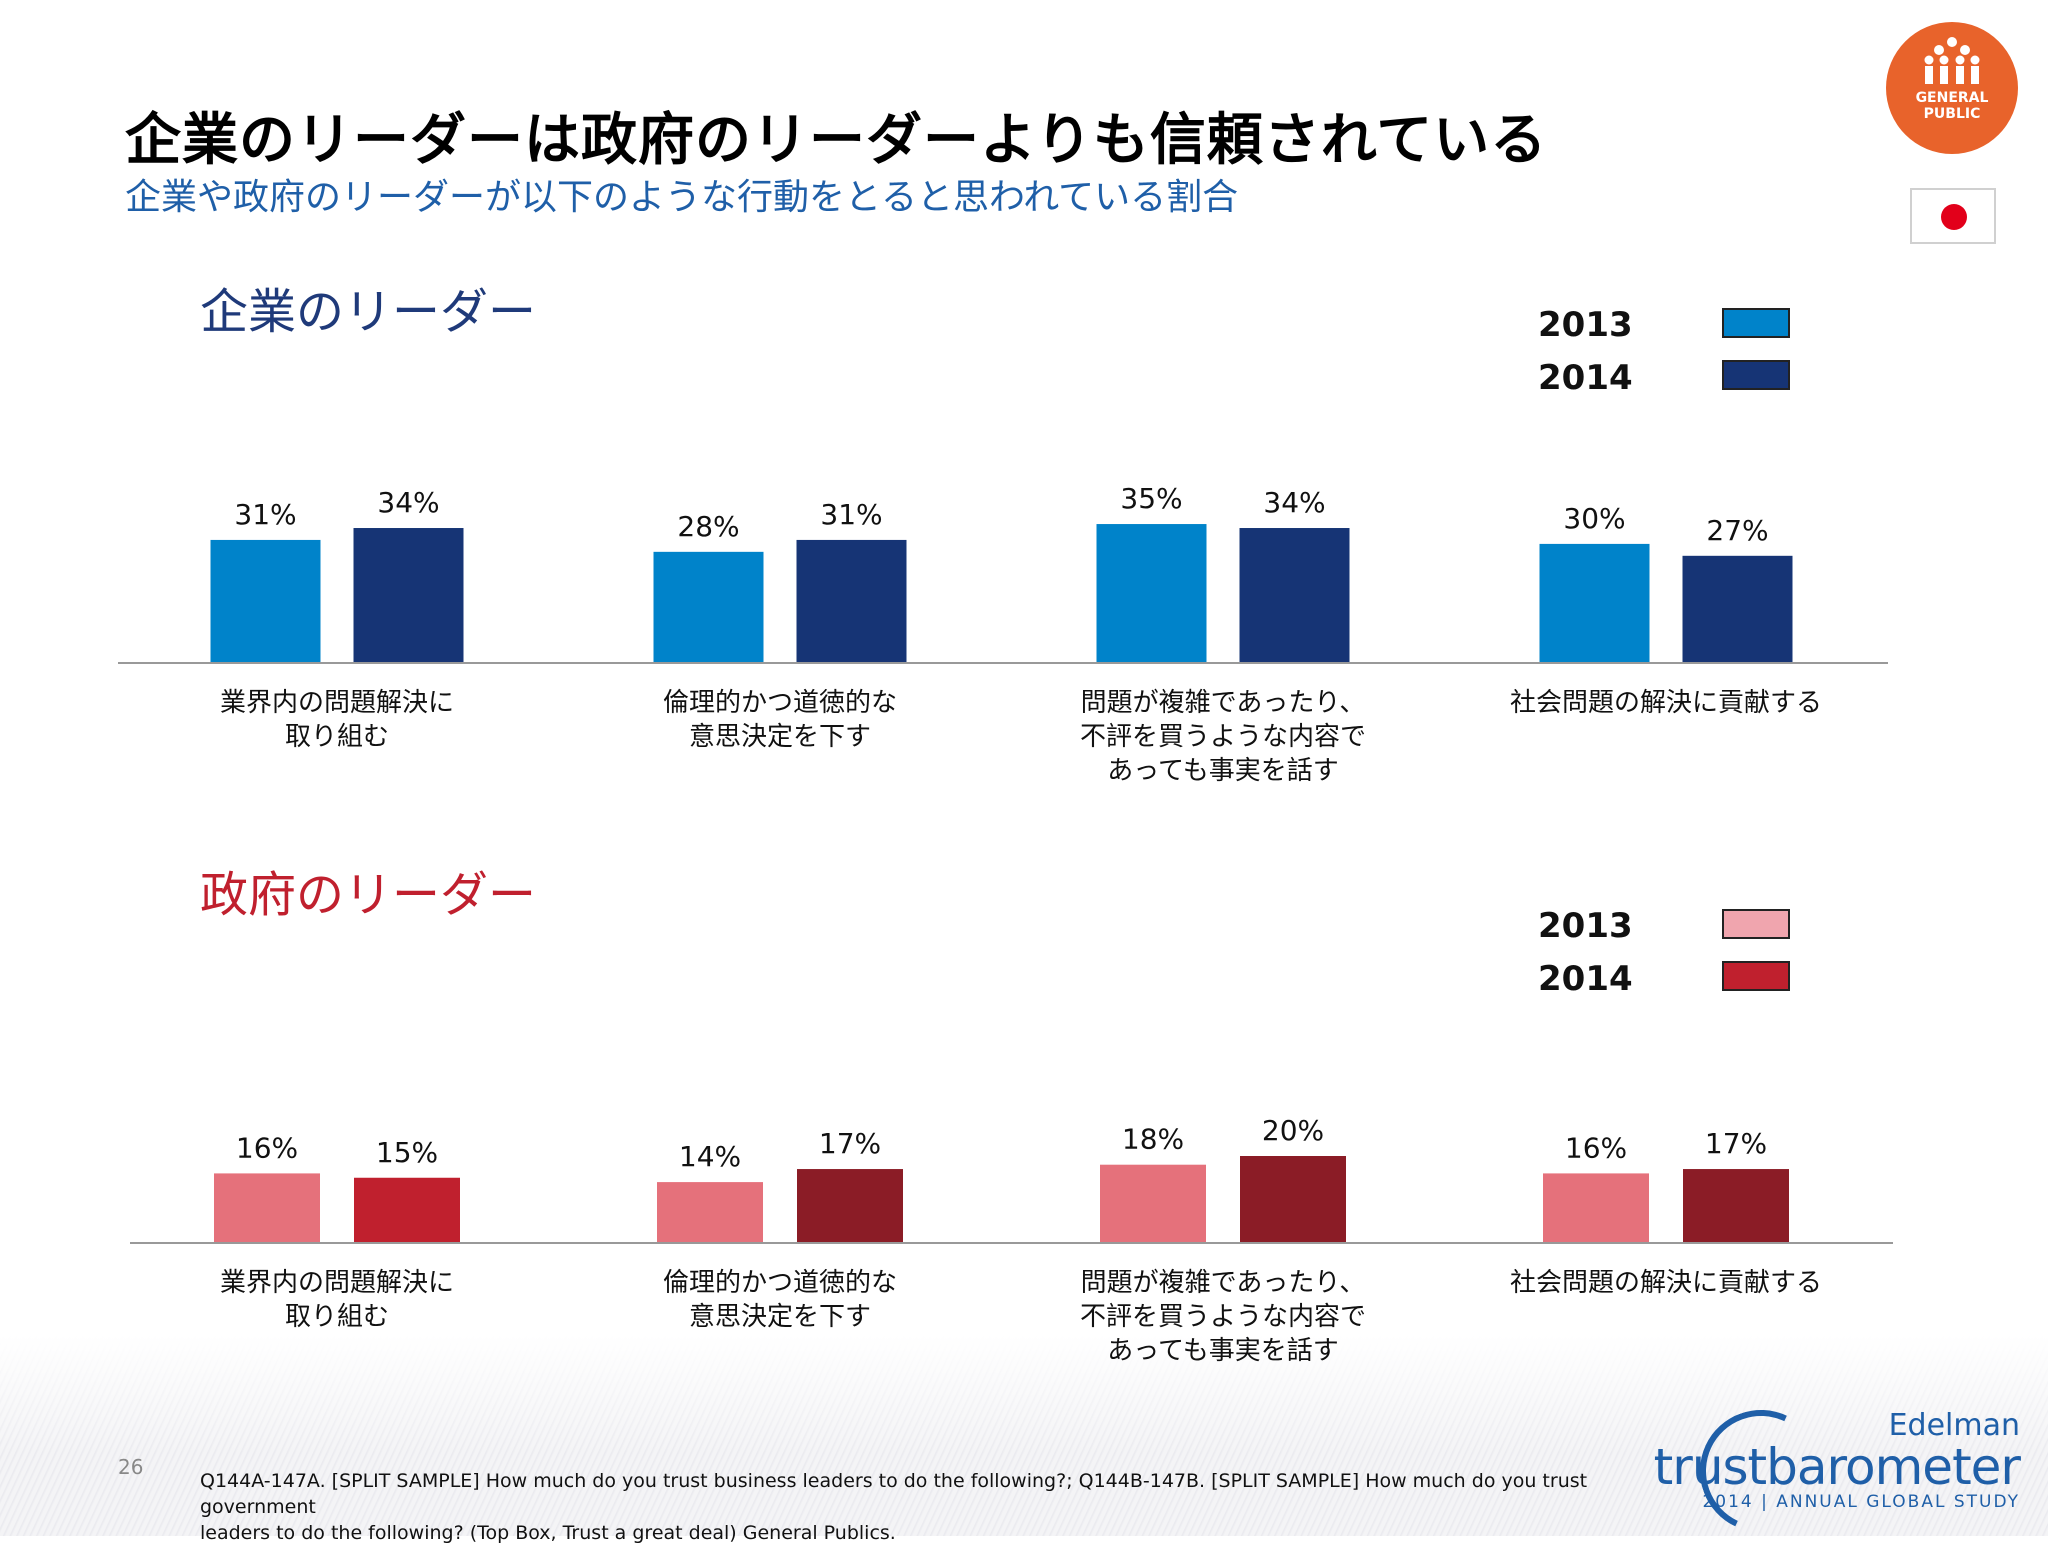 The width and height of the screenshot is (2048, 1549). I want to click on logo-trust: trust, so click(1710, 1467).